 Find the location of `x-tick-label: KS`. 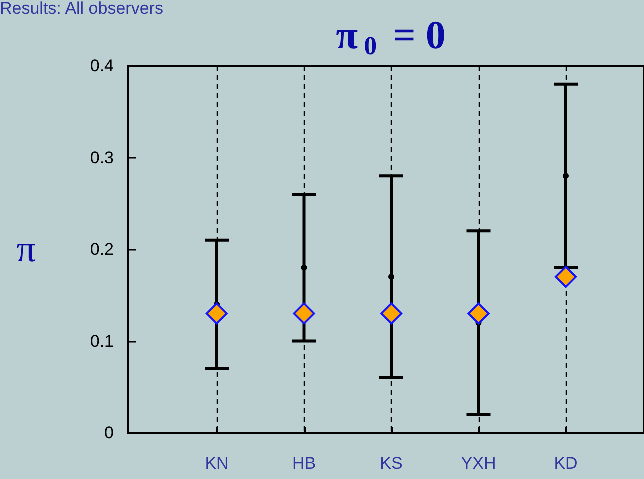

x-tick-label: KS is located at coordinates (391, 463).